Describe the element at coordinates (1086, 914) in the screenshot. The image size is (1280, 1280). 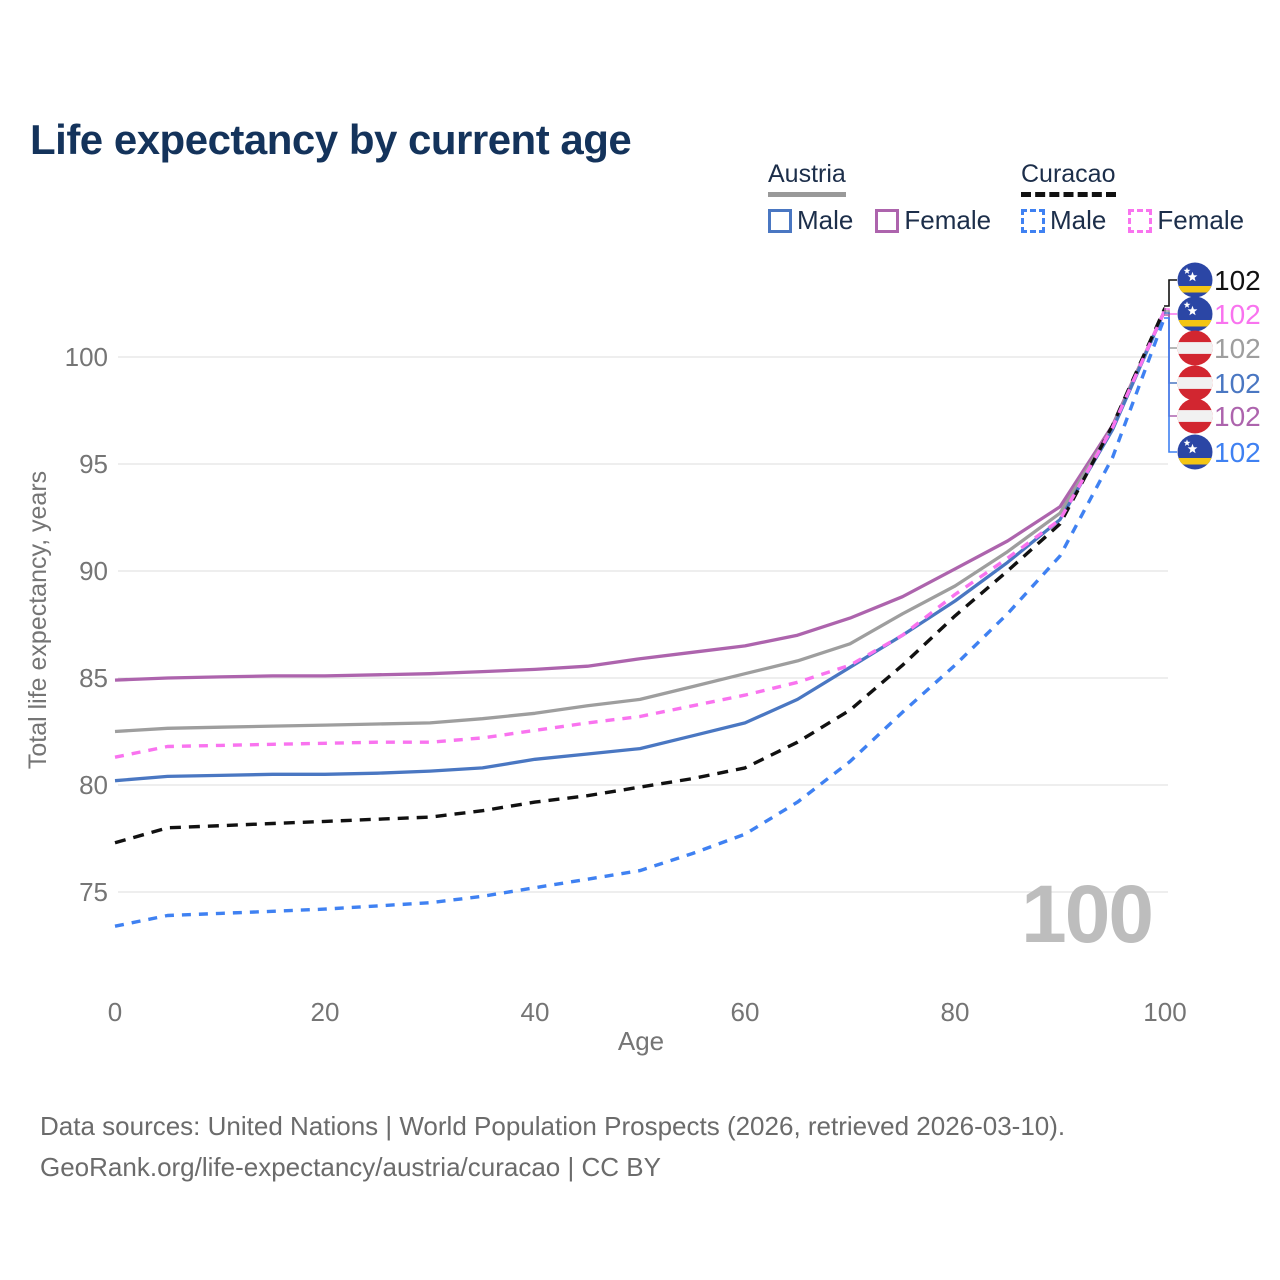
I see `age-frame-watermark: 100` at that location.